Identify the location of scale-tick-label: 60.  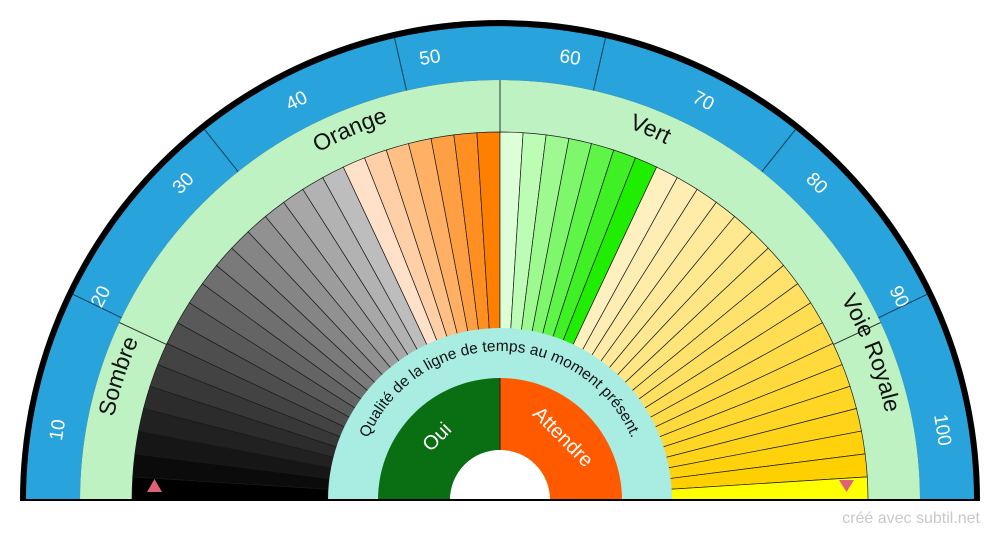
(570, 58).